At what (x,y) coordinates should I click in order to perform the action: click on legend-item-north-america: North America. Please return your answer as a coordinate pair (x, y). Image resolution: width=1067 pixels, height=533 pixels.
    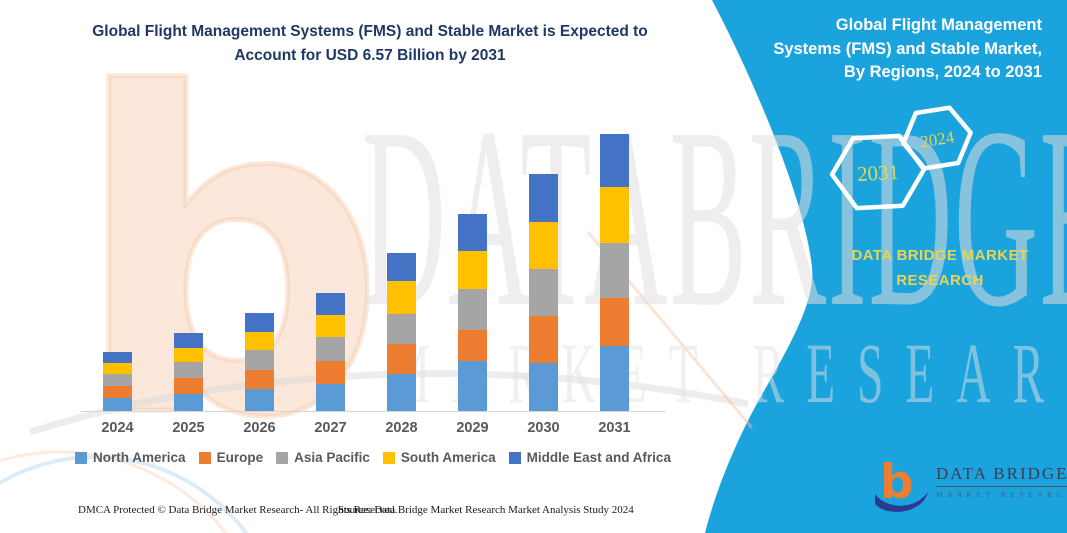
    Looking at the image, I should click on (130, 457).